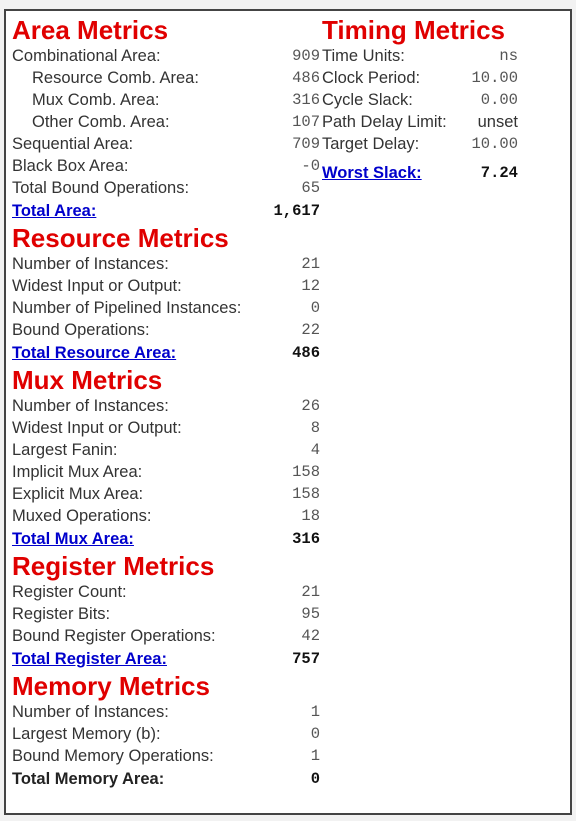 The height and width of the screenshot is (821, 576). Describe the element at coordinates (306, 539) in the screenshot. I see `total-mux-area-value: 316` at that location.